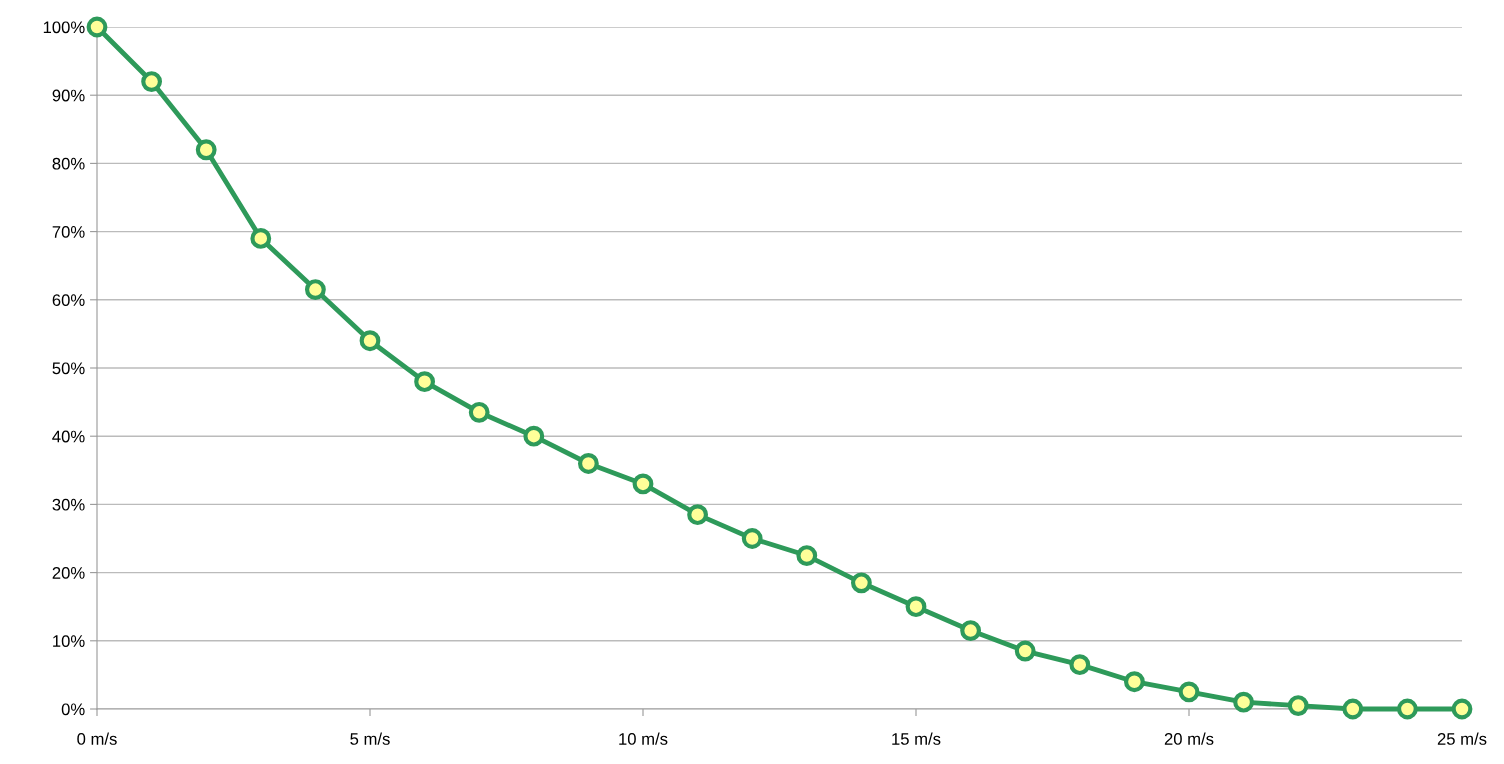 The image size is (1504, 764). I want to click on x-tick-label: 10 m/s, so click(643, 738).